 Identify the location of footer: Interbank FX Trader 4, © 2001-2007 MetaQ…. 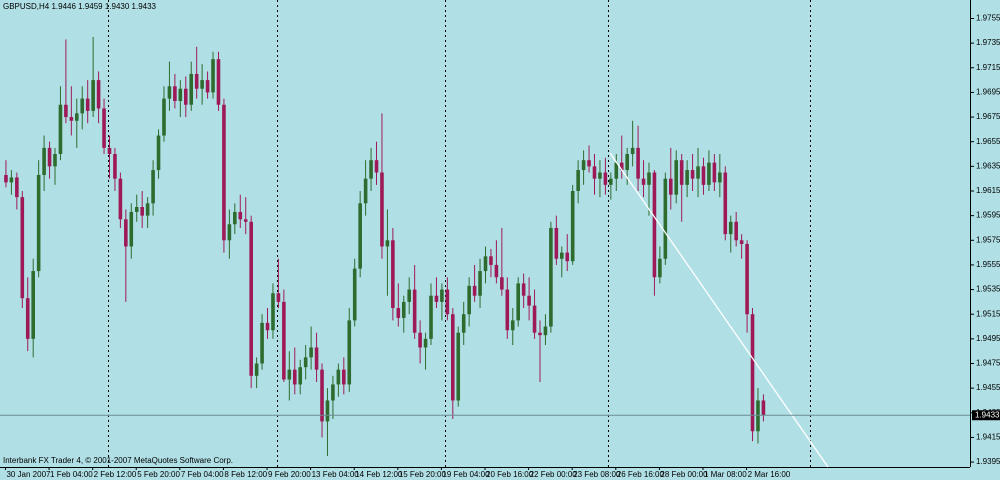
(118, 460).